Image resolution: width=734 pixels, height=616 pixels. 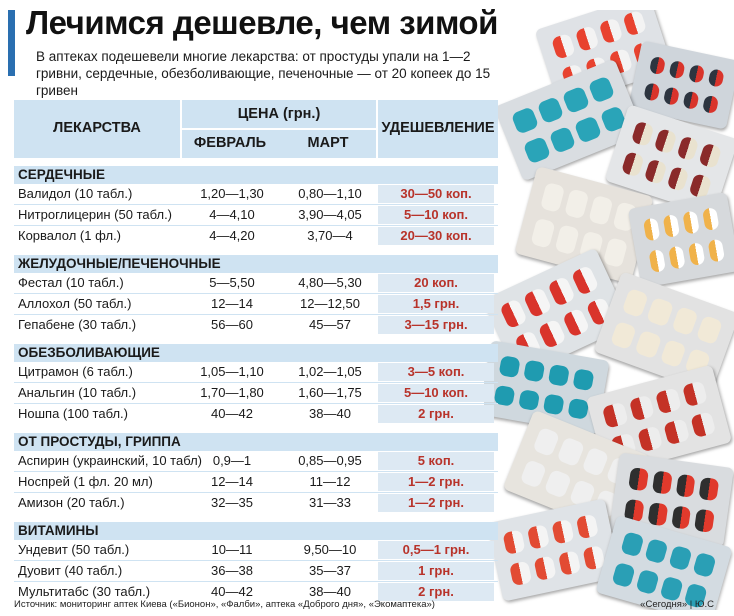 What do you see at coordinates (256, 353) in the screenshot?
I see `category-header: ОБЕЗБОЛИВАЮЩИЕ` at bounding box center [256, 353].